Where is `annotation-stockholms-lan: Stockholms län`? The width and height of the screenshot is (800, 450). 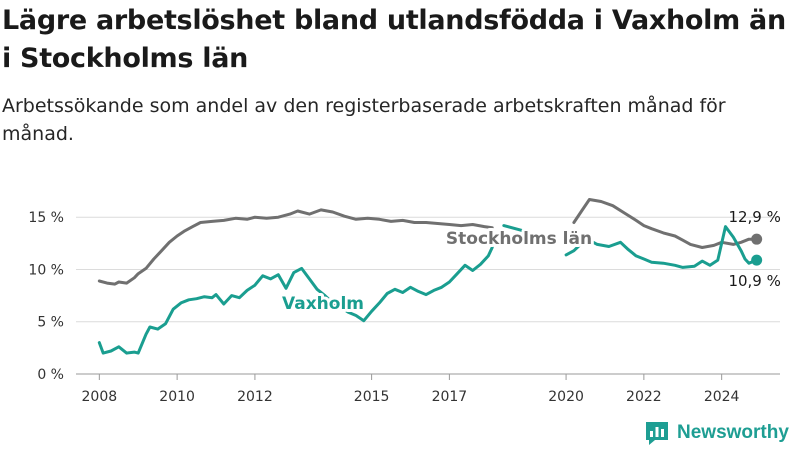
annotation-stockholms-lan: Stockholms län is located at coordinates (519, 239).